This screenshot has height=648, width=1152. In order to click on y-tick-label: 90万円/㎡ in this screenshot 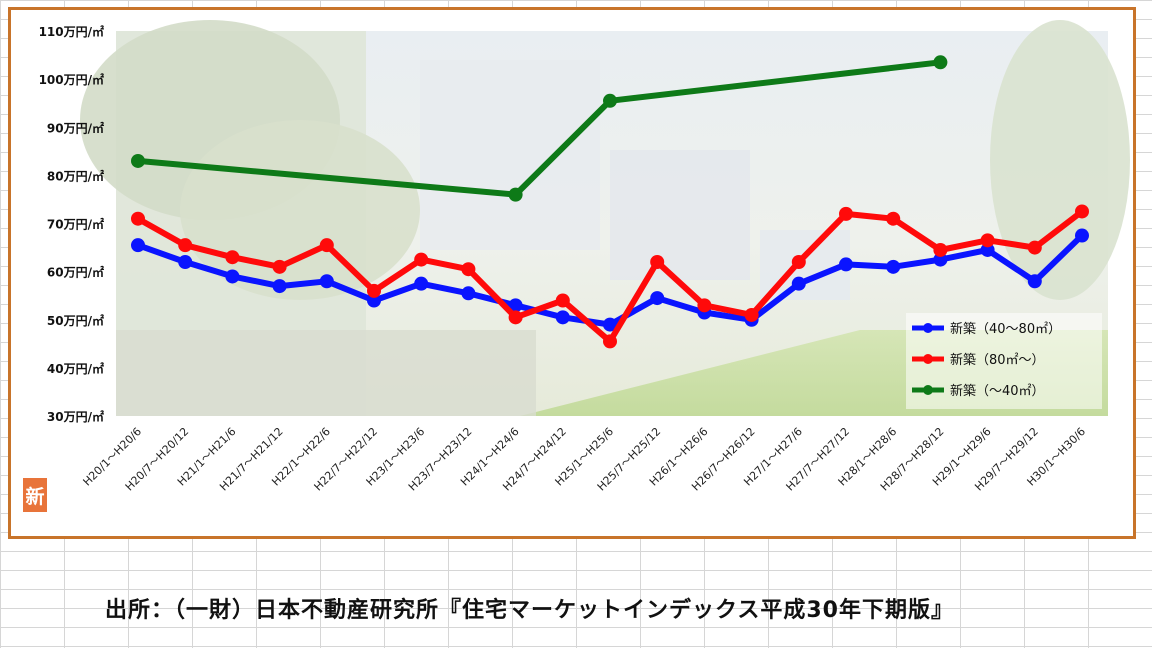, I will do `click(75, 127)`.